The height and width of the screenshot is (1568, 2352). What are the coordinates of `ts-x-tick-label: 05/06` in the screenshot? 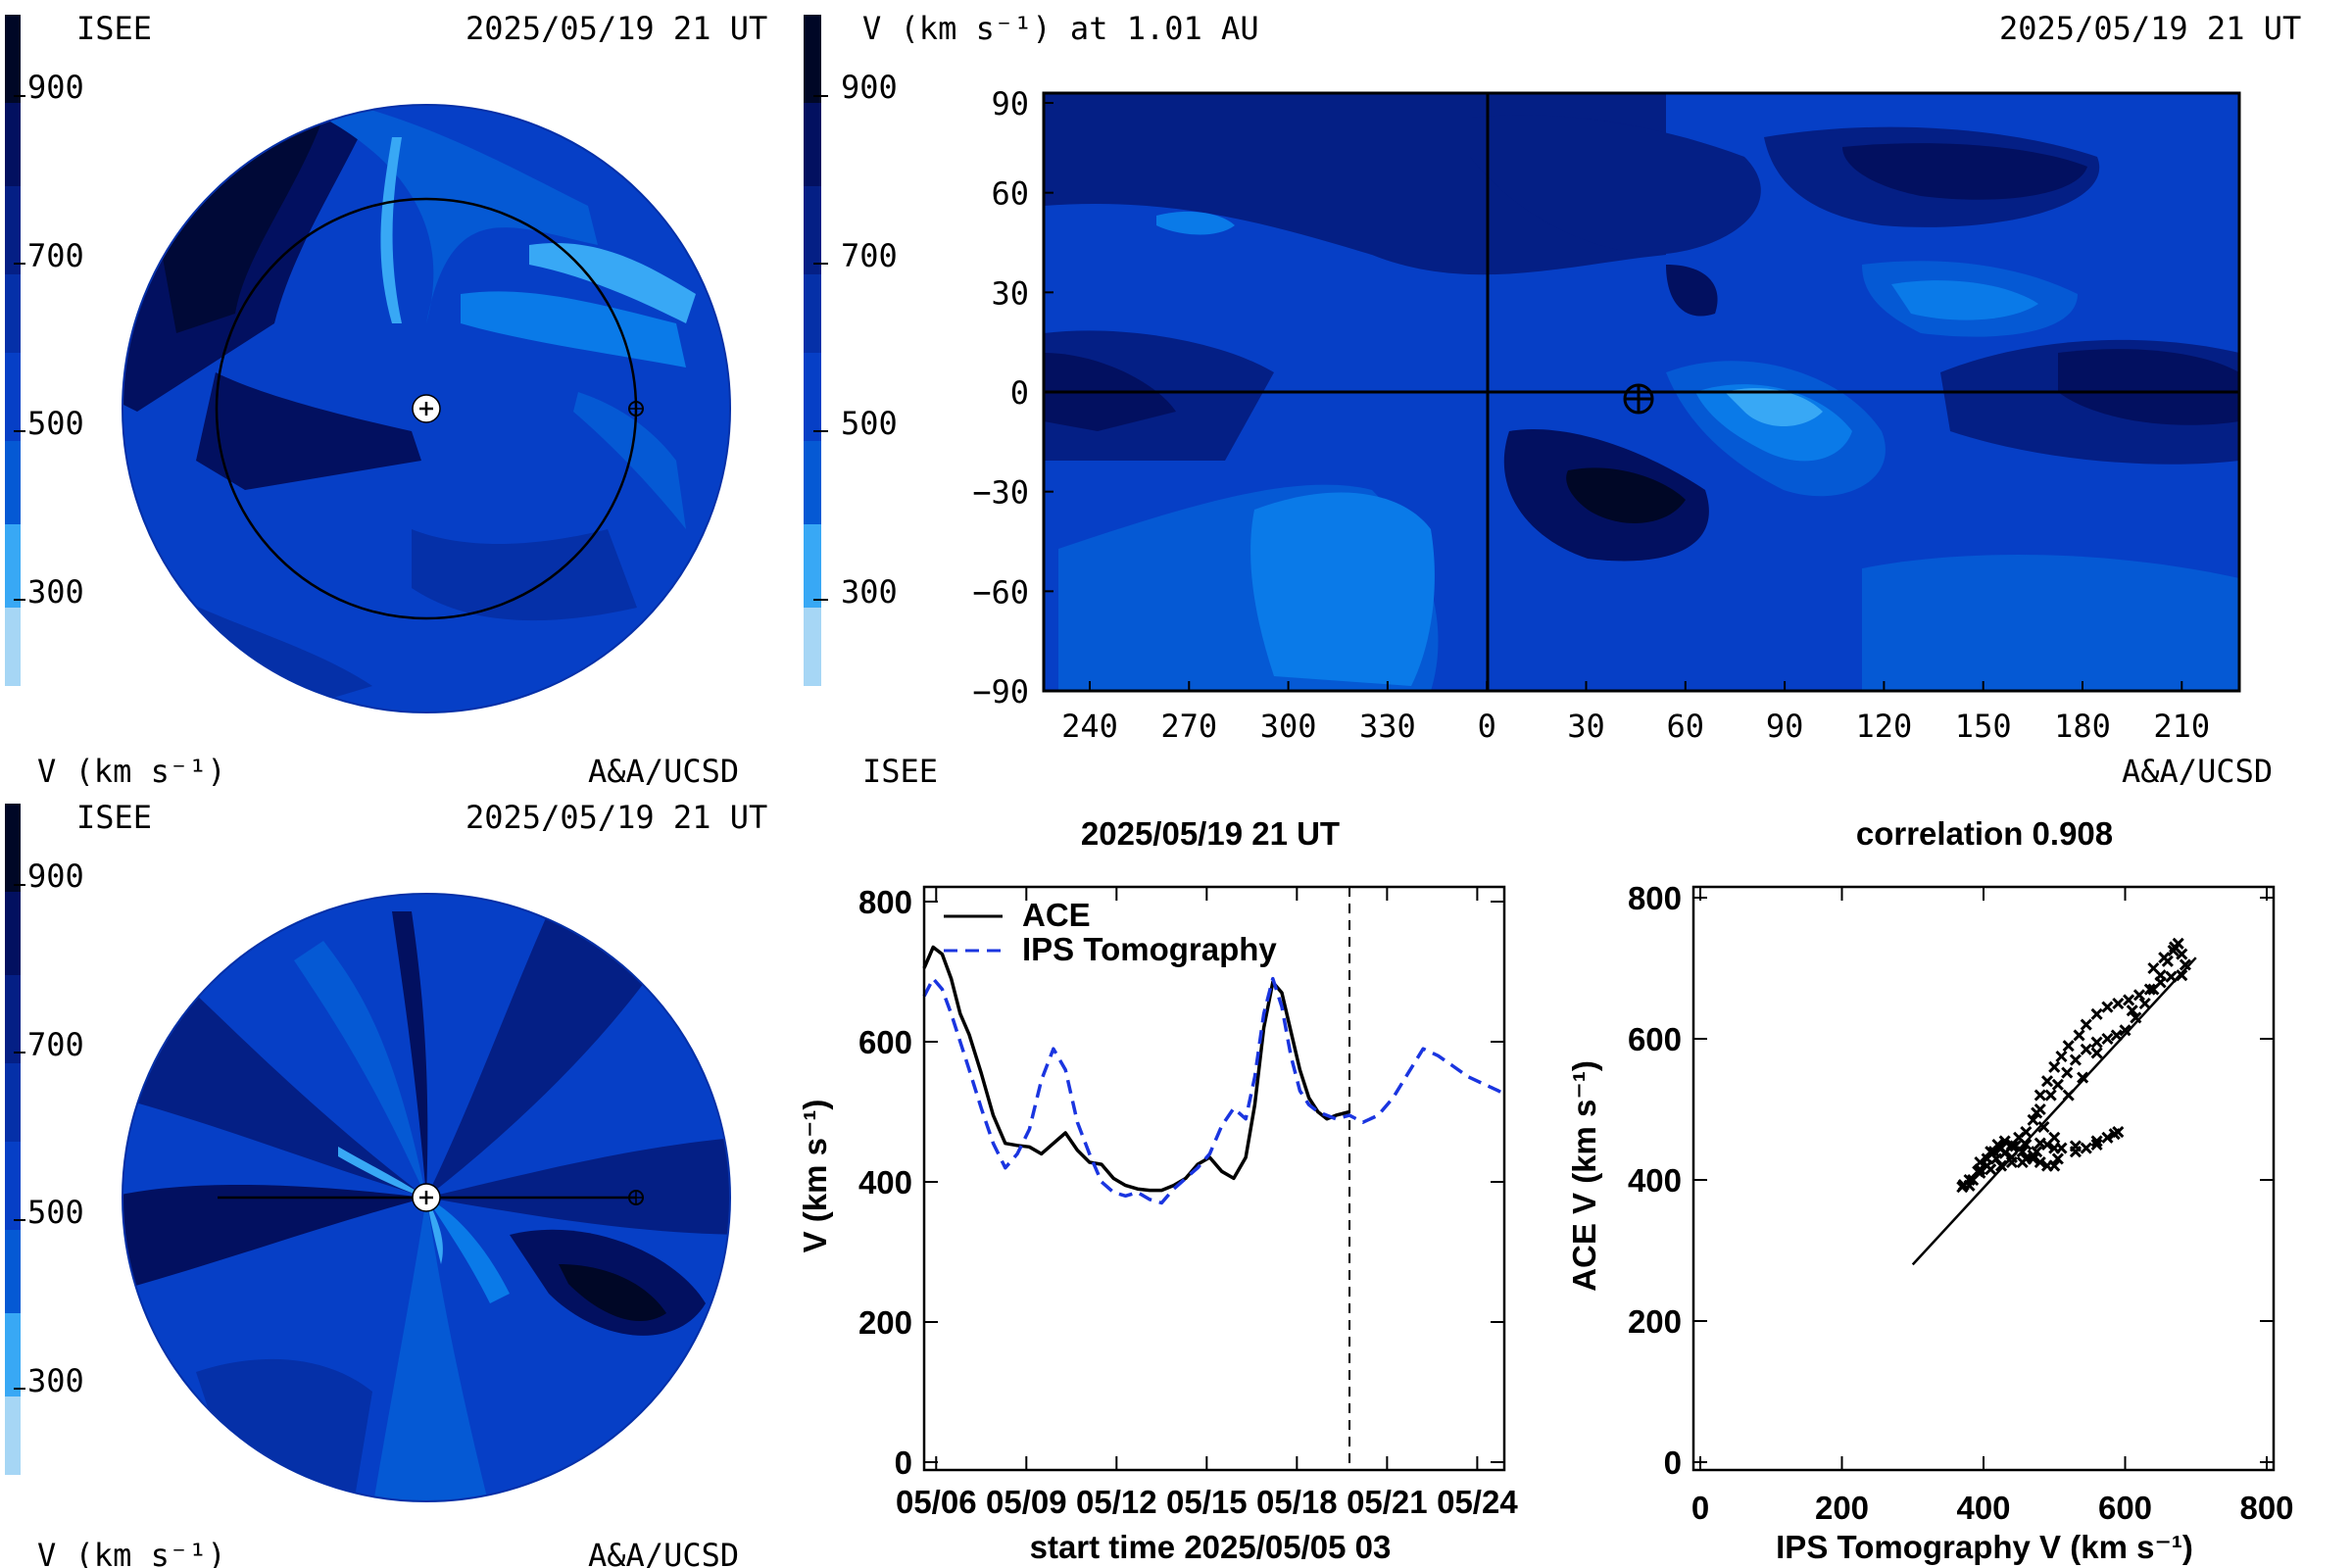 It's located at (936, 1502).